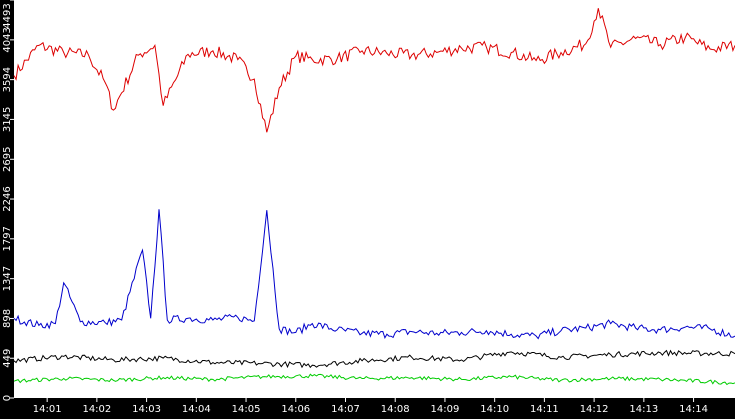  Describe the element at coordinates (7, 119) in the screenshot. I see `y-tick-label: 3145` at that location.